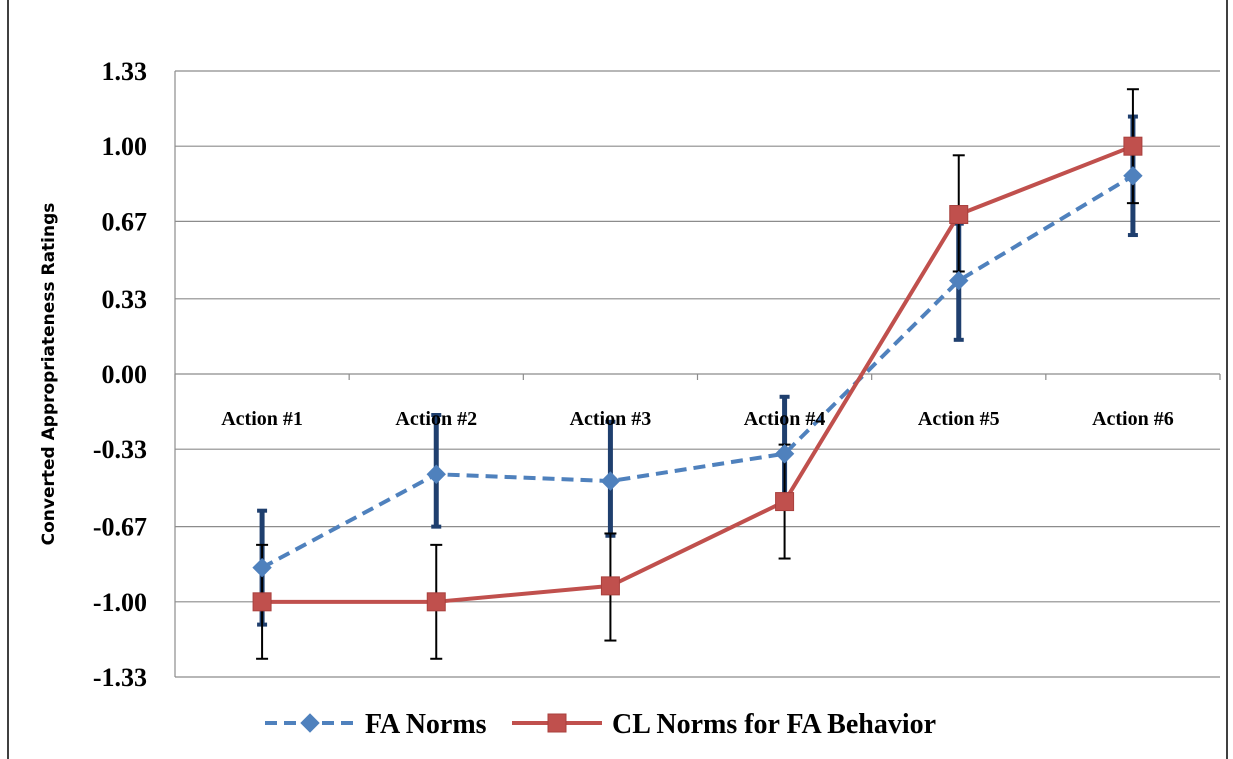 Image resolution: width=1233 pixels, height=759 pixels. I want to click on y-tick-label-3: 0.33, so click(125, 299).